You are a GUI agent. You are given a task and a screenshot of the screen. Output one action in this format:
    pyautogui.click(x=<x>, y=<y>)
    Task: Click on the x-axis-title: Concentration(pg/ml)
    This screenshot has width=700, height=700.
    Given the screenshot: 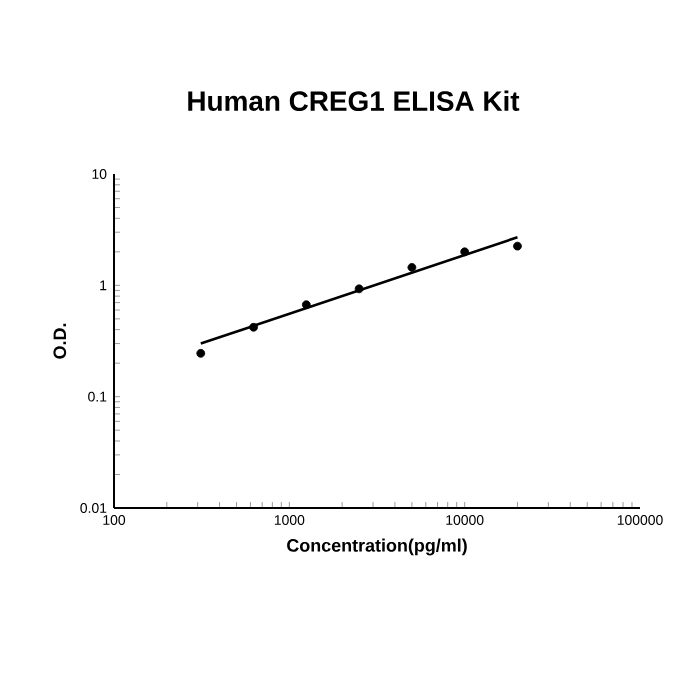 What is the action you would take?
    pyautogui.click(x=377, y=547)
    